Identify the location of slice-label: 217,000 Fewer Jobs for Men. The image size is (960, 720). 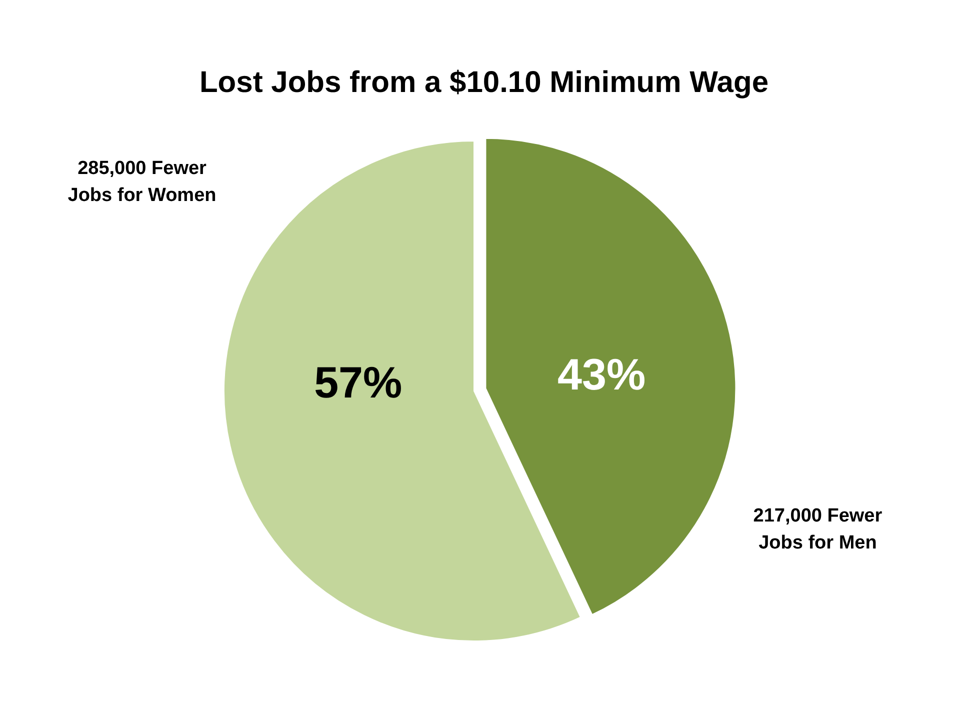
(818, 529).